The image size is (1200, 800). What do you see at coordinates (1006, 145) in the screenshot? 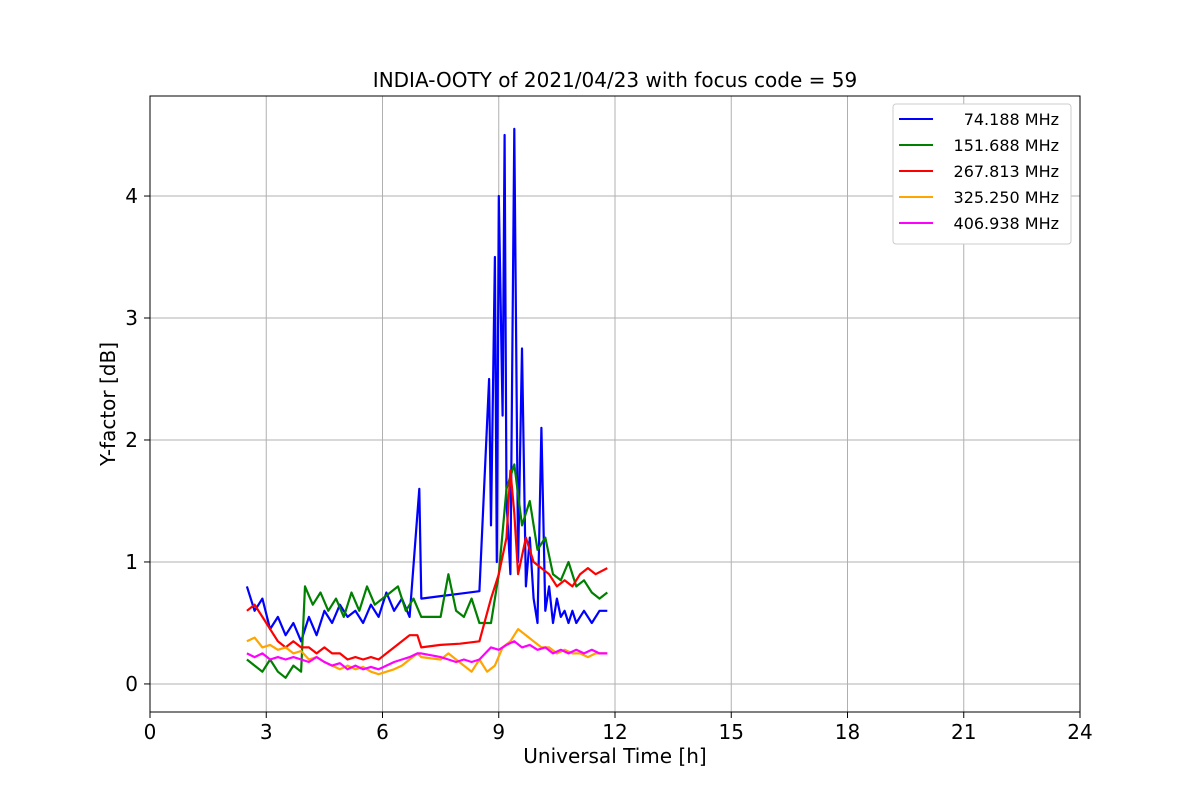
I see `legend-label-1: 151.688 MHz` at bounding box center [1006, 145].